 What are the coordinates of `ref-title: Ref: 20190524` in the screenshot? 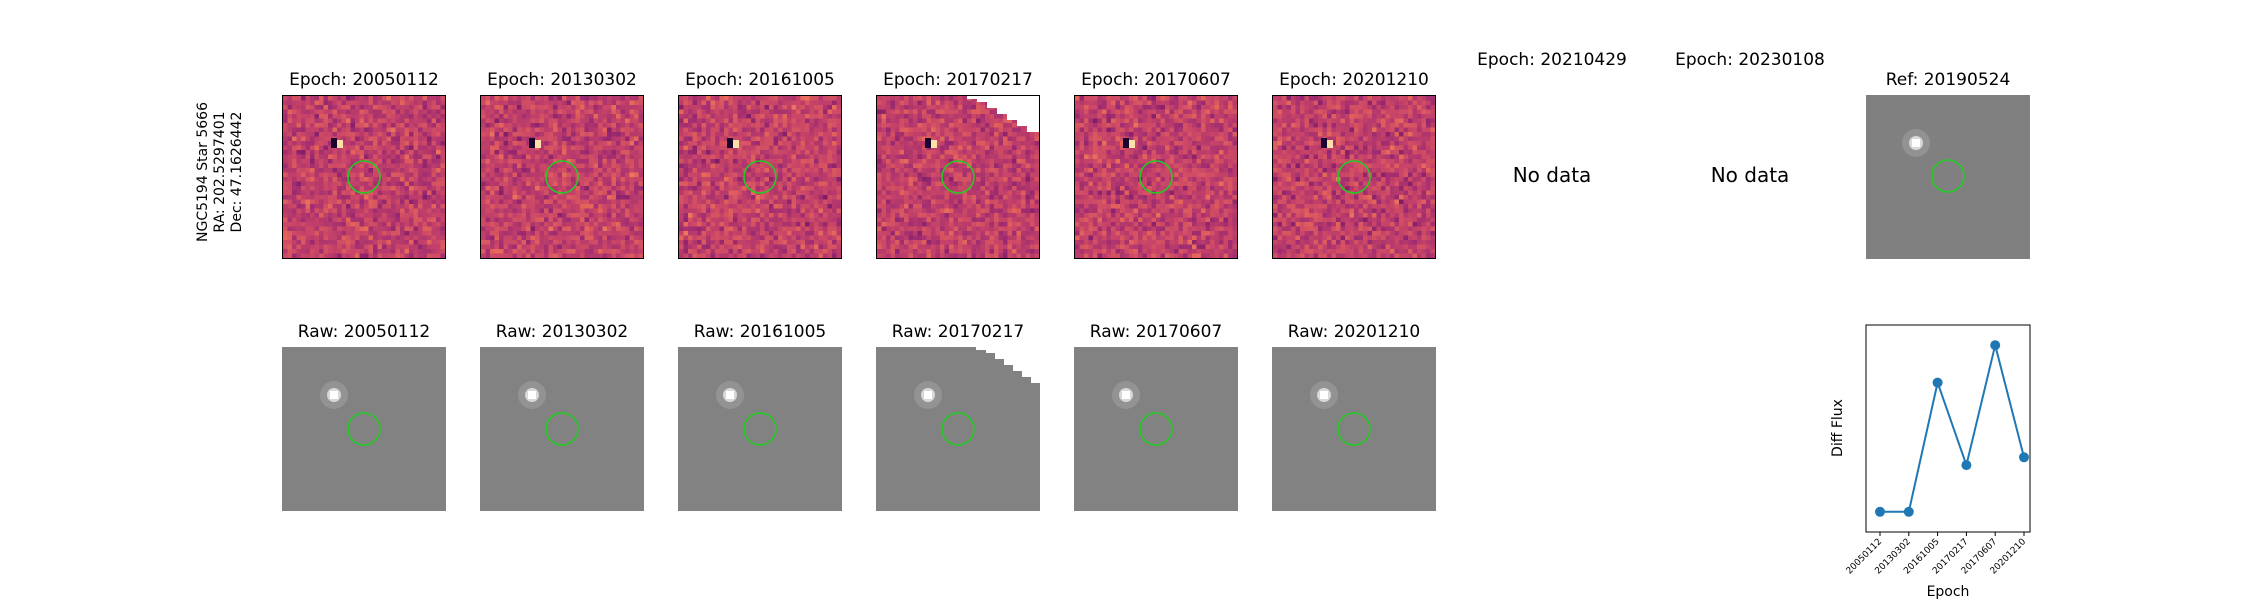 It's located at (1948, 80).